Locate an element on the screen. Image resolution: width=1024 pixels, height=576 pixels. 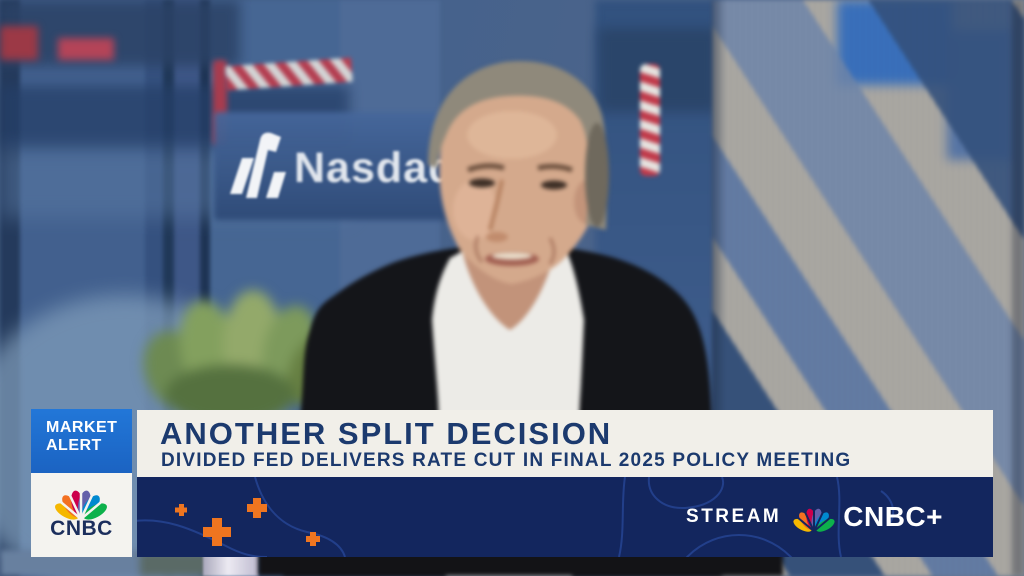
plus-decorations is located at coordinates (247, 522).